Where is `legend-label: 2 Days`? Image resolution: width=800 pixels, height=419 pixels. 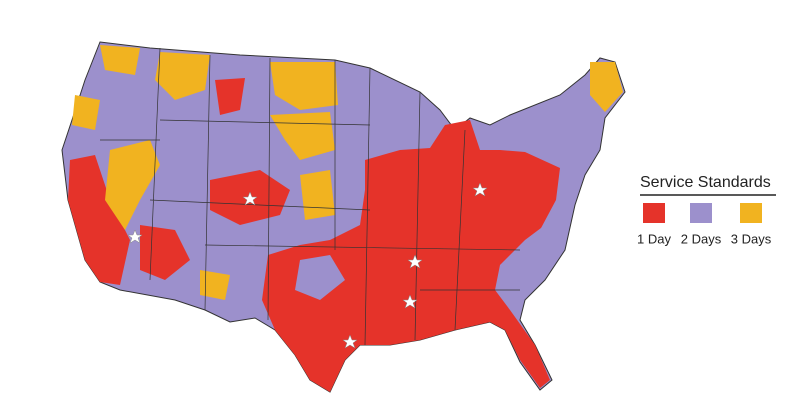 legend-label: 2 Days is located at coordinates (701, 238).